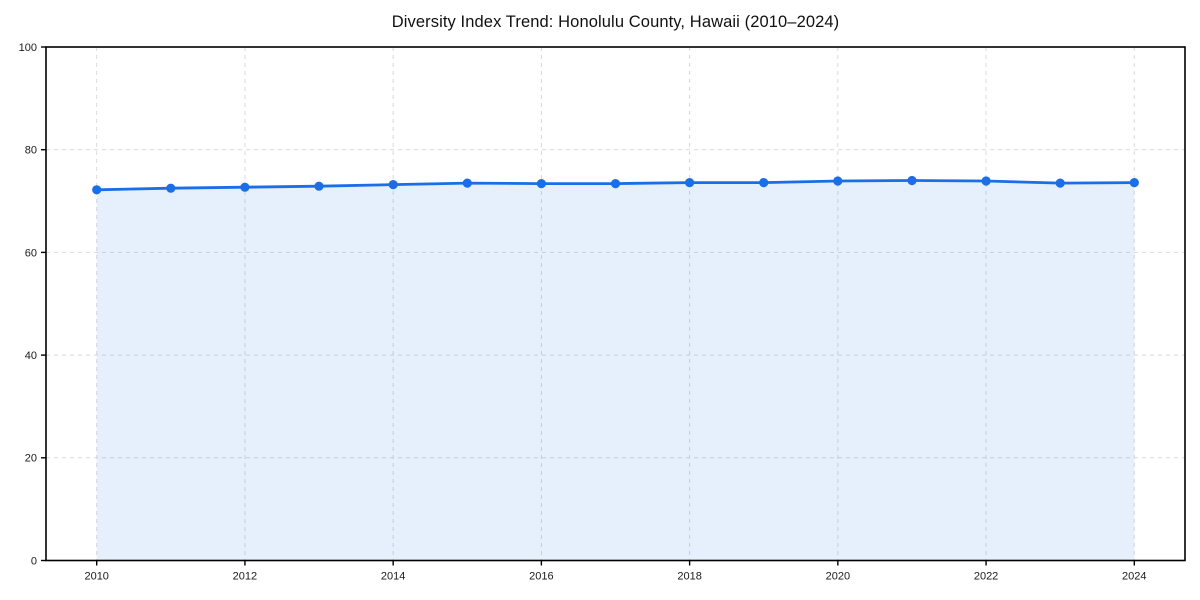  What do you see at coordinates (541, 184) in the screenshot?
I see `data-point-marker-2016` at bounding box center [541, 184].